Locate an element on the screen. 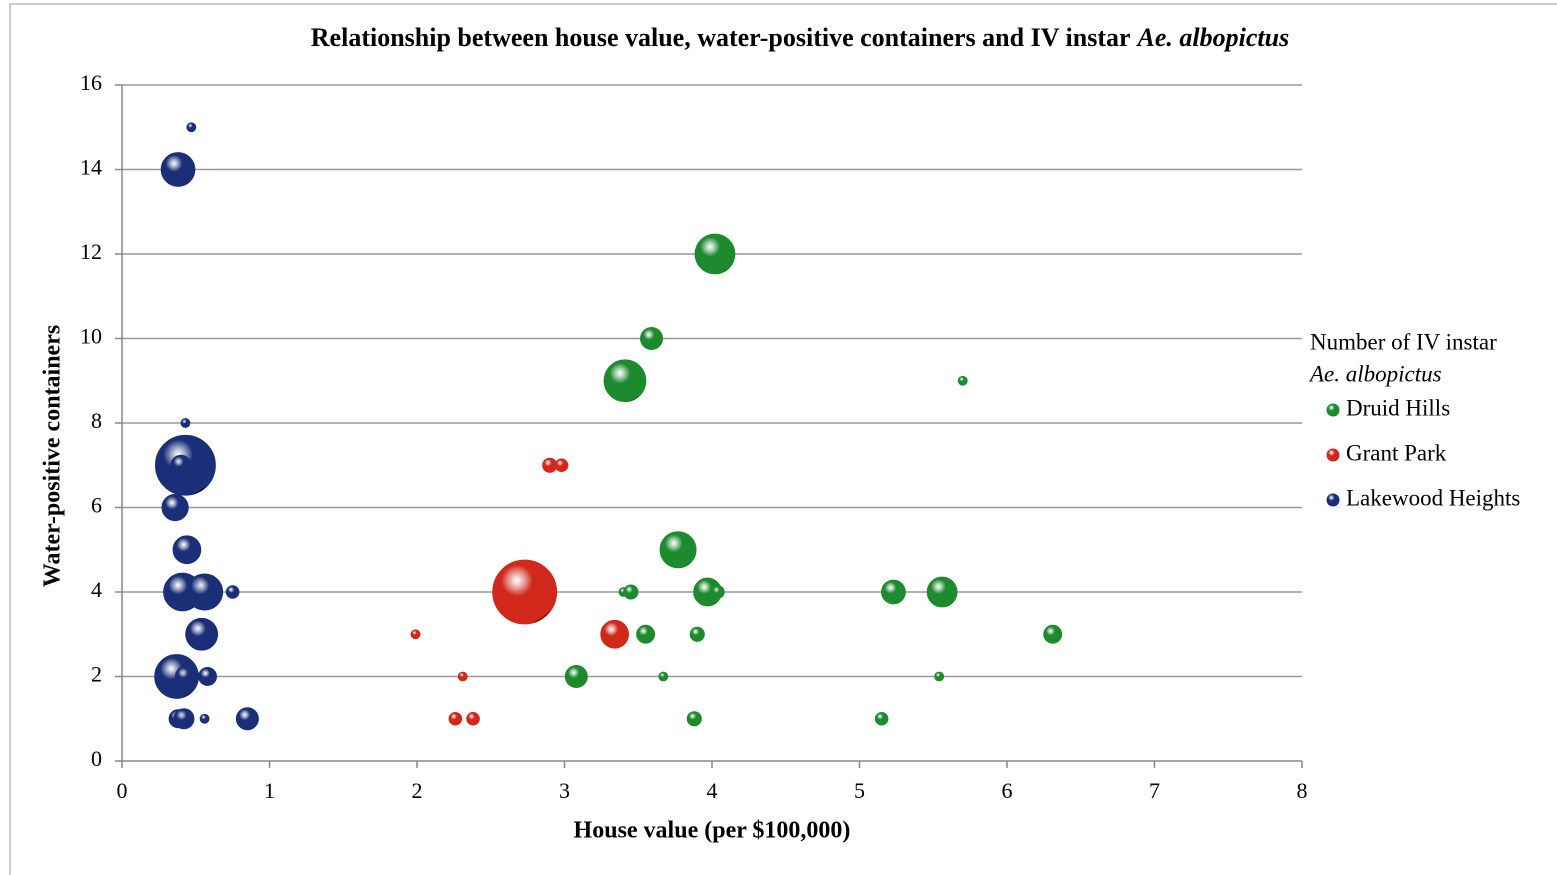 The height and width of the screenshot is (875, 1557). y-tick-label: 4 is located at coordinates (96, 589).